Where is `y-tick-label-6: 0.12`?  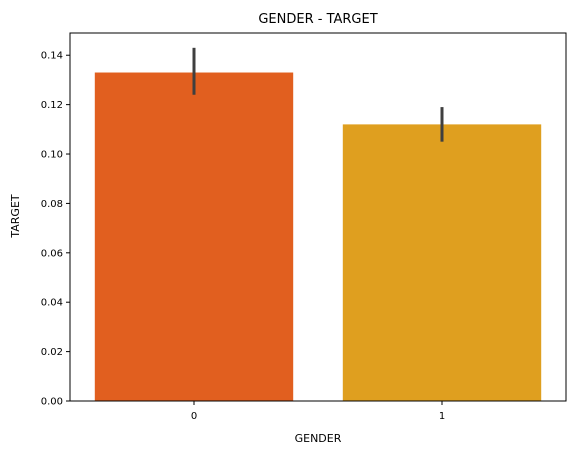 y-tick-label-6: 0.12 is located at coordinates (52, 105).